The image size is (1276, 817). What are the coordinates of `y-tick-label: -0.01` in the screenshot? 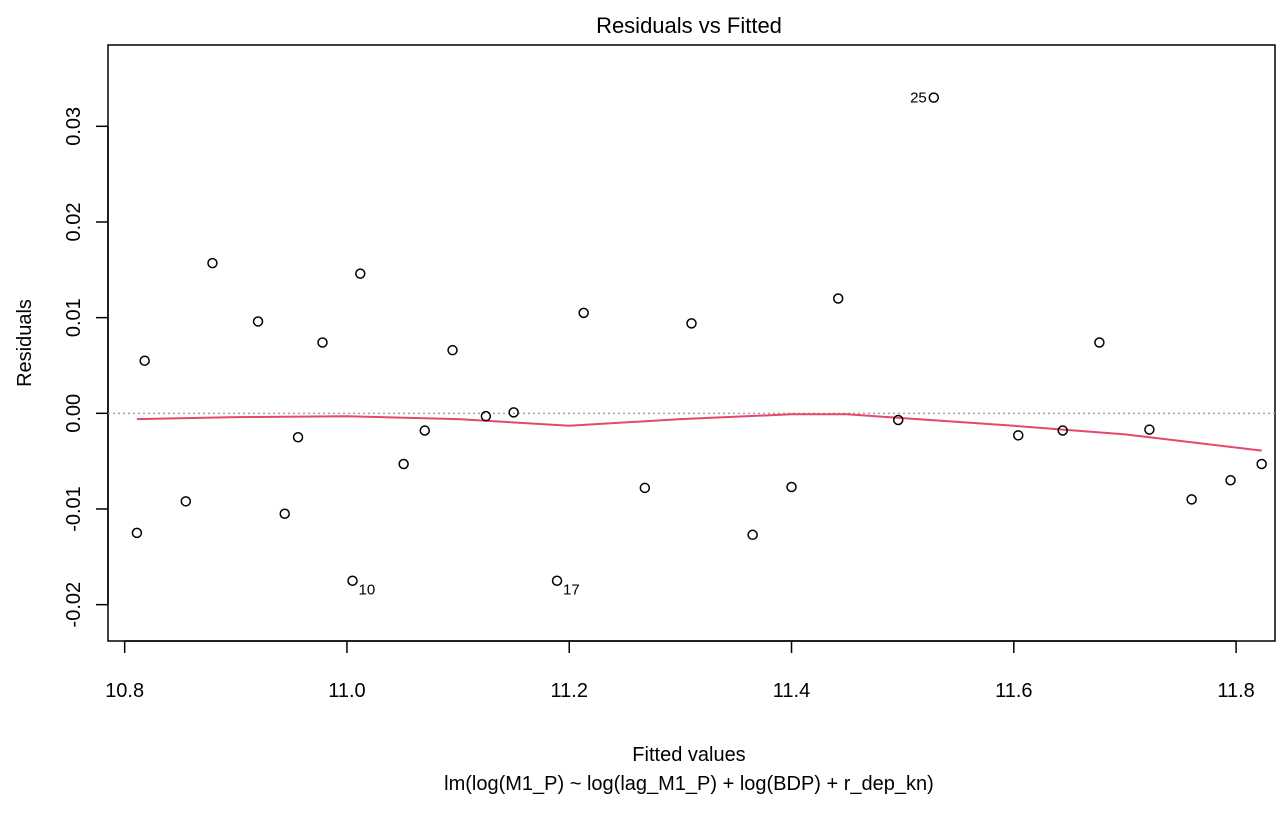 It's located at (74, 509).